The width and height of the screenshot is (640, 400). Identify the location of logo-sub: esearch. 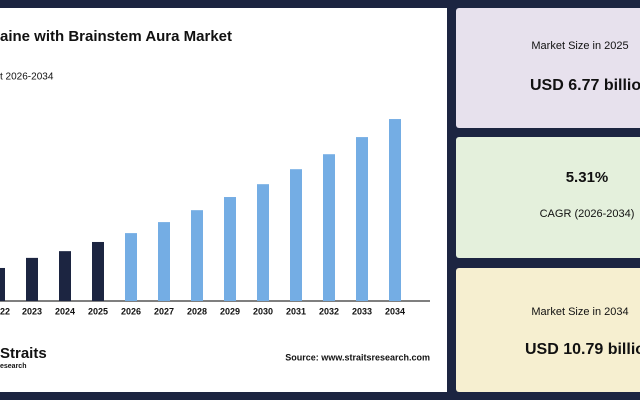
(13, 366).